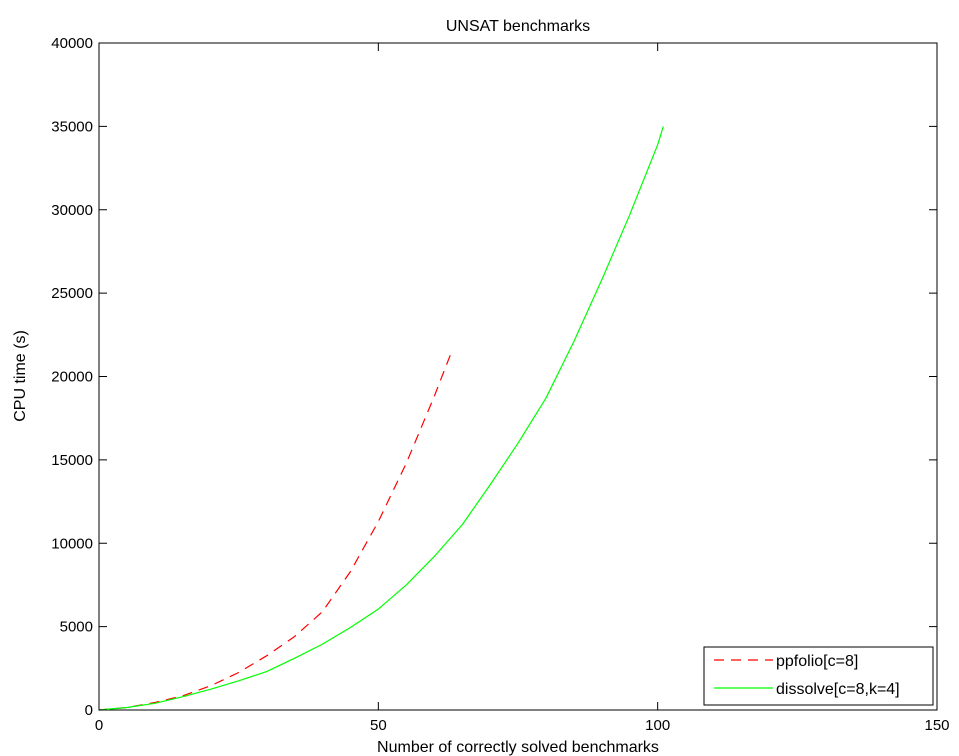 Image resolution: width=959 pixels, height=756 pixels. Describe the element at coordinates (378, 725) in the screenshot. I see `x-tick-label: 50` at that location.